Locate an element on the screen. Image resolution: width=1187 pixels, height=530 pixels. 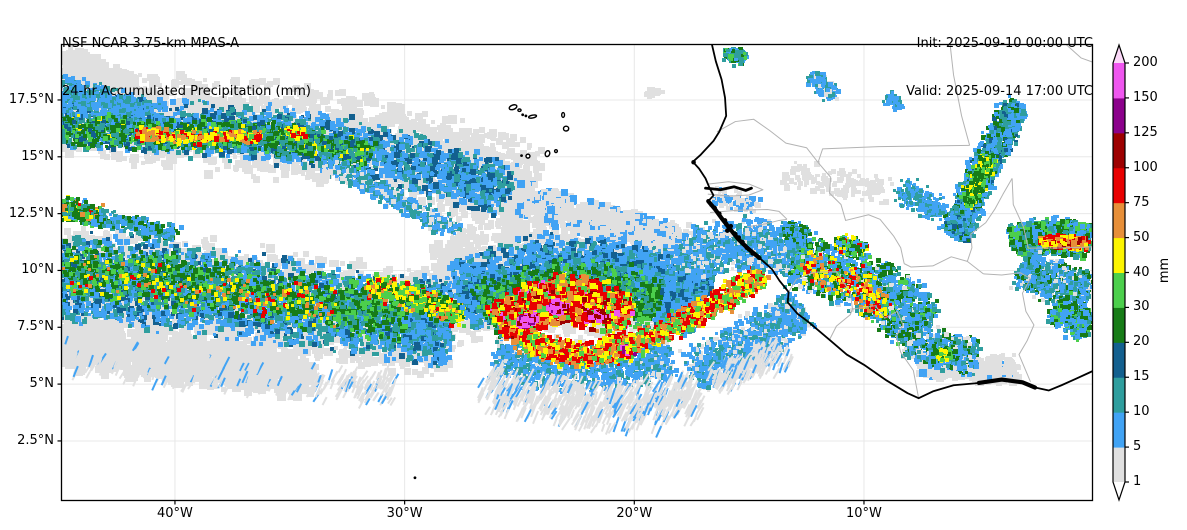
plot-title: 24-hr Accumulated Precipitation (mm) is located at coordinates (186, 91).